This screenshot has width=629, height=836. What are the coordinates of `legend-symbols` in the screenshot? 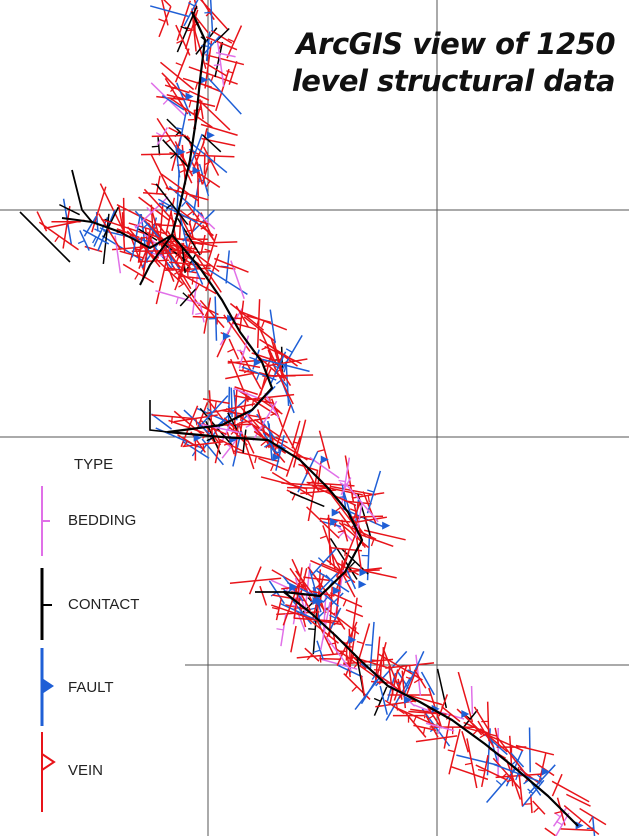 It's located at (48, 649).